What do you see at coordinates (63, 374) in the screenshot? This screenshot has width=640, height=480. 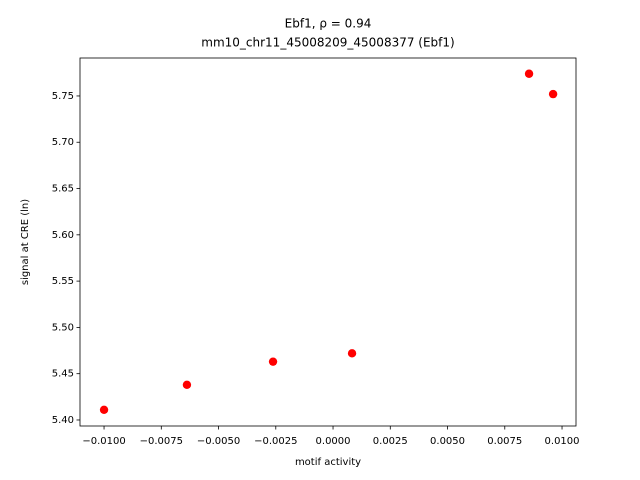 I see `y-tick-label: 5.45` at bounding box center [63, 374].